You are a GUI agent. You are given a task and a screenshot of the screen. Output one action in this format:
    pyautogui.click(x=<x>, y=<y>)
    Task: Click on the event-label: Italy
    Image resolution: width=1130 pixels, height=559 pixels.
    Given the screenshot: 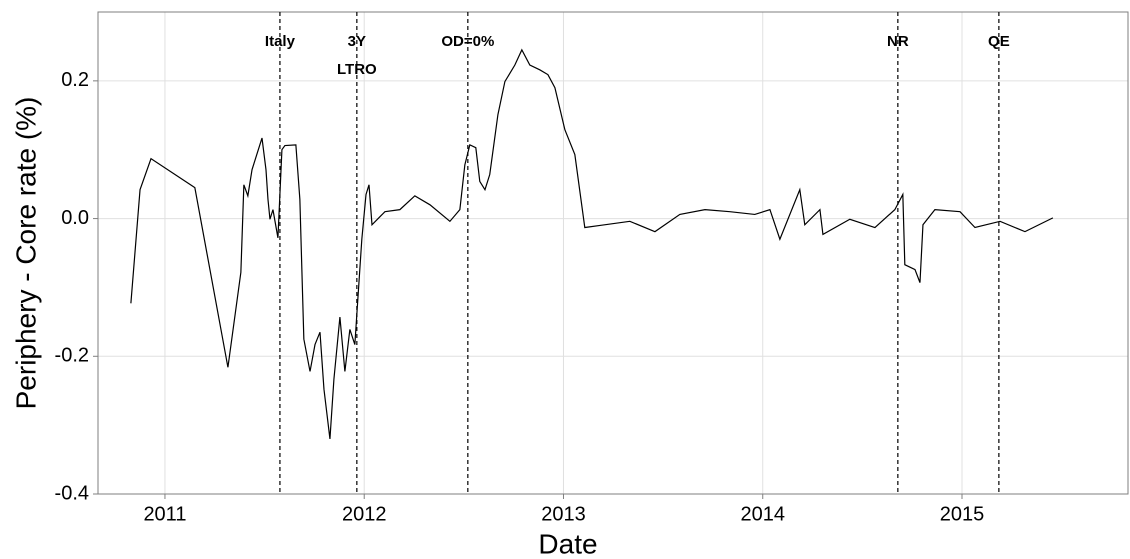 What is the action you would take?
    pyautogui.click(x=280, y=41)
    